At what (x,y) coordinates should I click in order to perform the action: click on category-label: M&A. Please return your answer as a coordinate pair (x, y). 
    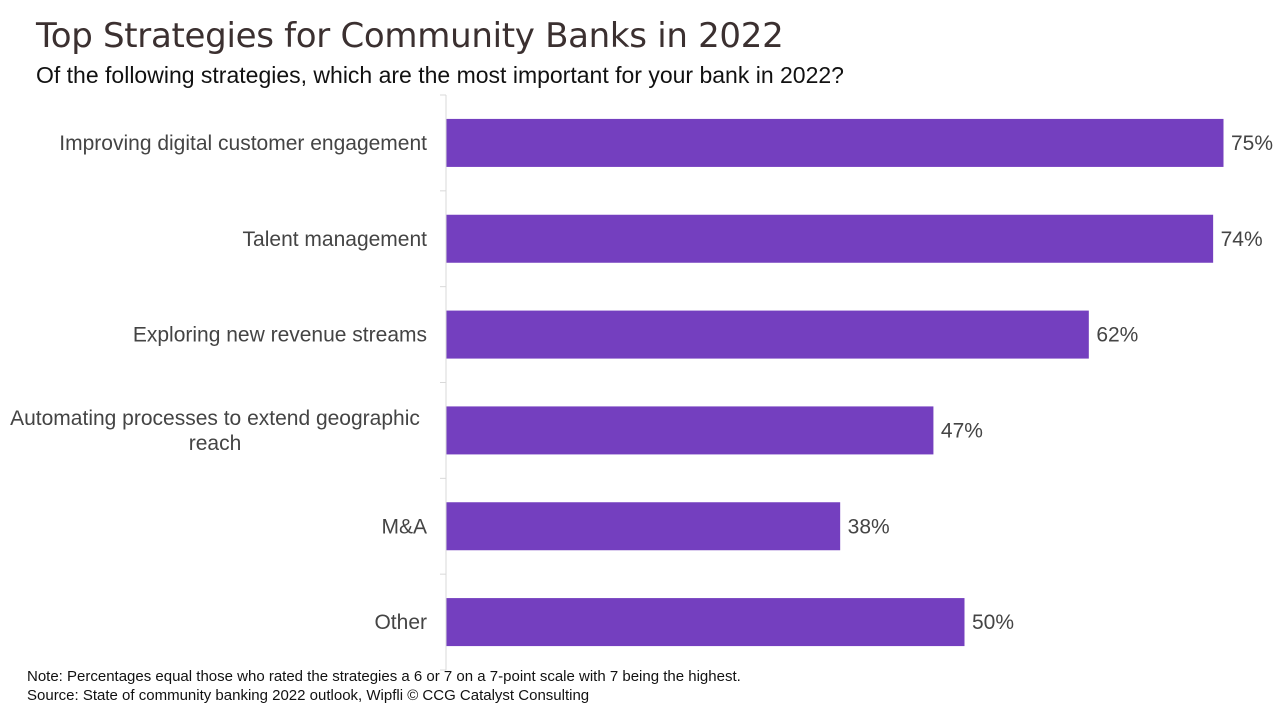
    Looking at the image, I should click on (404, 526).